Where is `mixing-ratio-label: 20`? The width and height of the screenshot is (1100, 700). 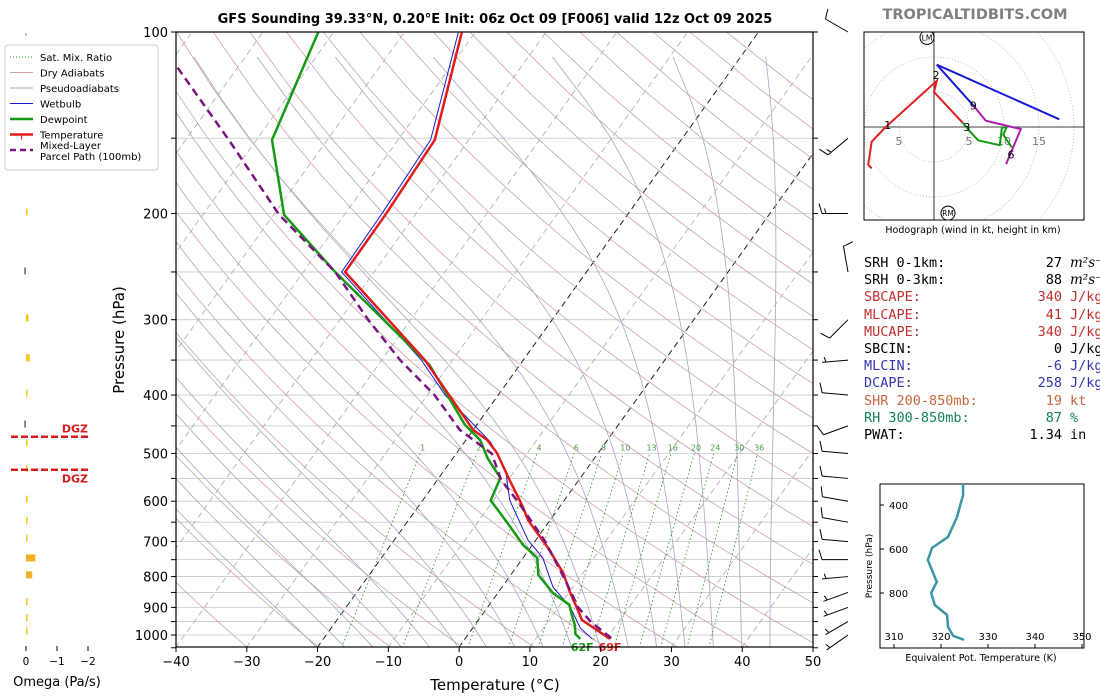
mixing-ratio-label: 20 is located at coordinates (696, 448).